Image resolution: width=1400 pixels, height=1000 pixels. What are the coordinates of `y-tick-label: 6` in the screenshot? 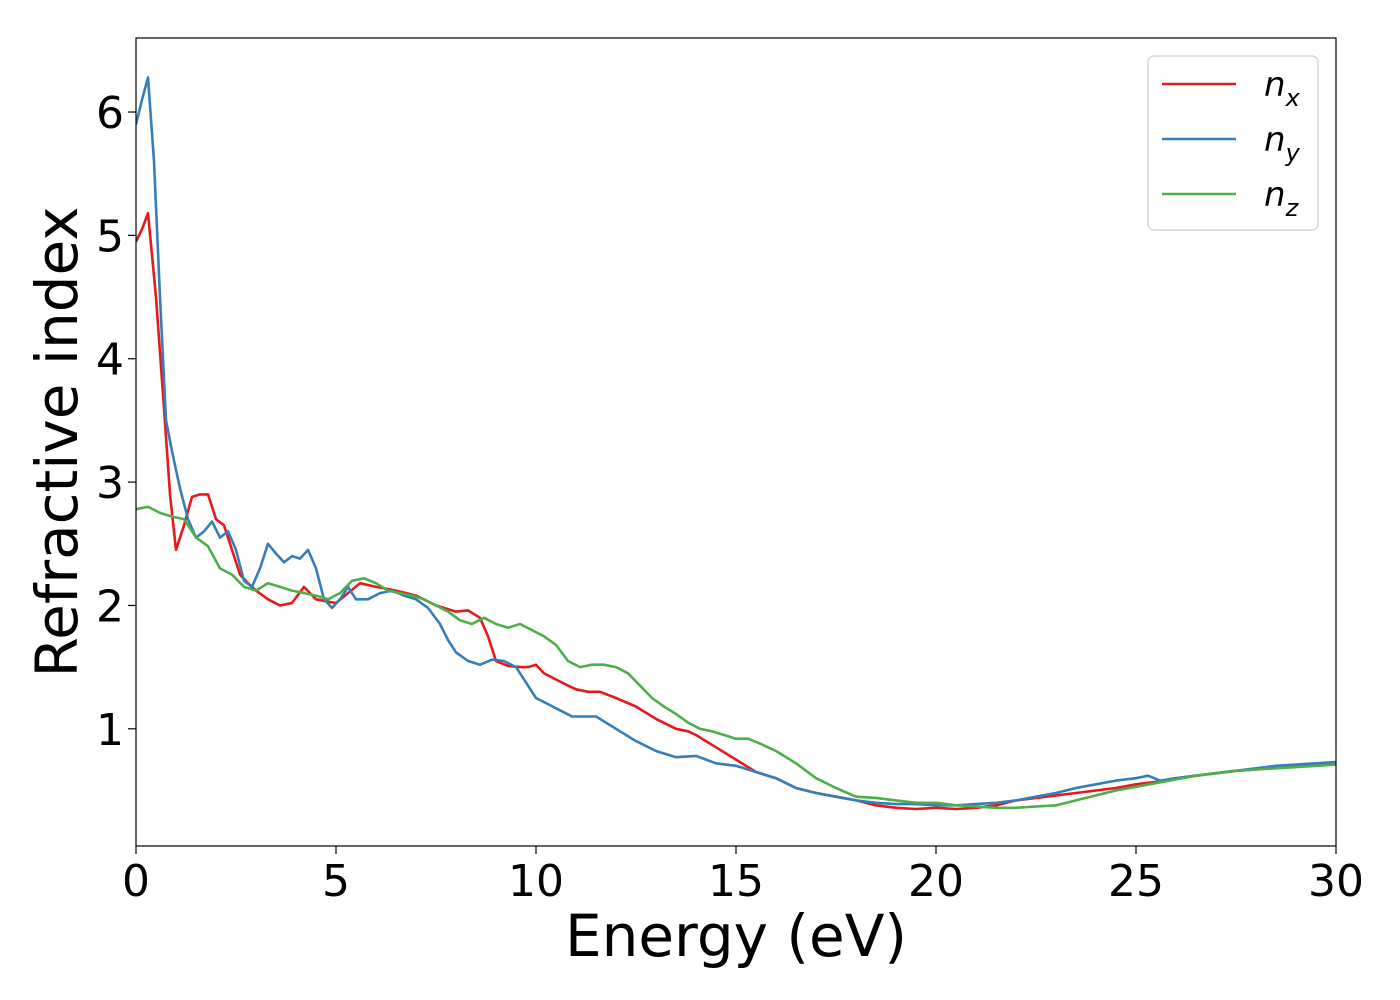 It's located at (110, 113).